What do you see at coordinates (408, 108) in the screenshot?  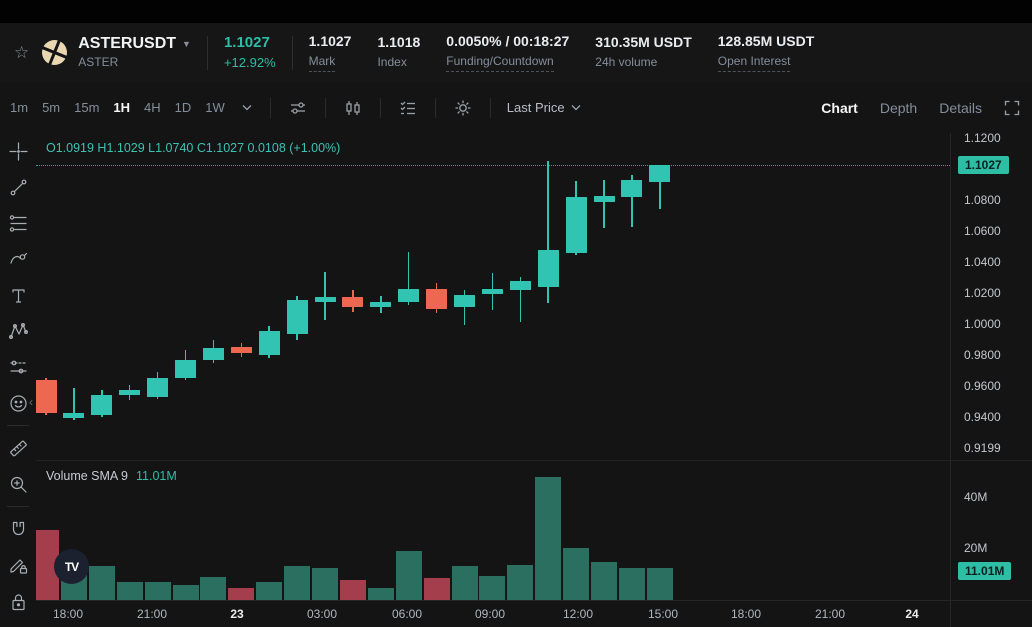 I see `indicator-list-icon` at bounding box center [408, 108].